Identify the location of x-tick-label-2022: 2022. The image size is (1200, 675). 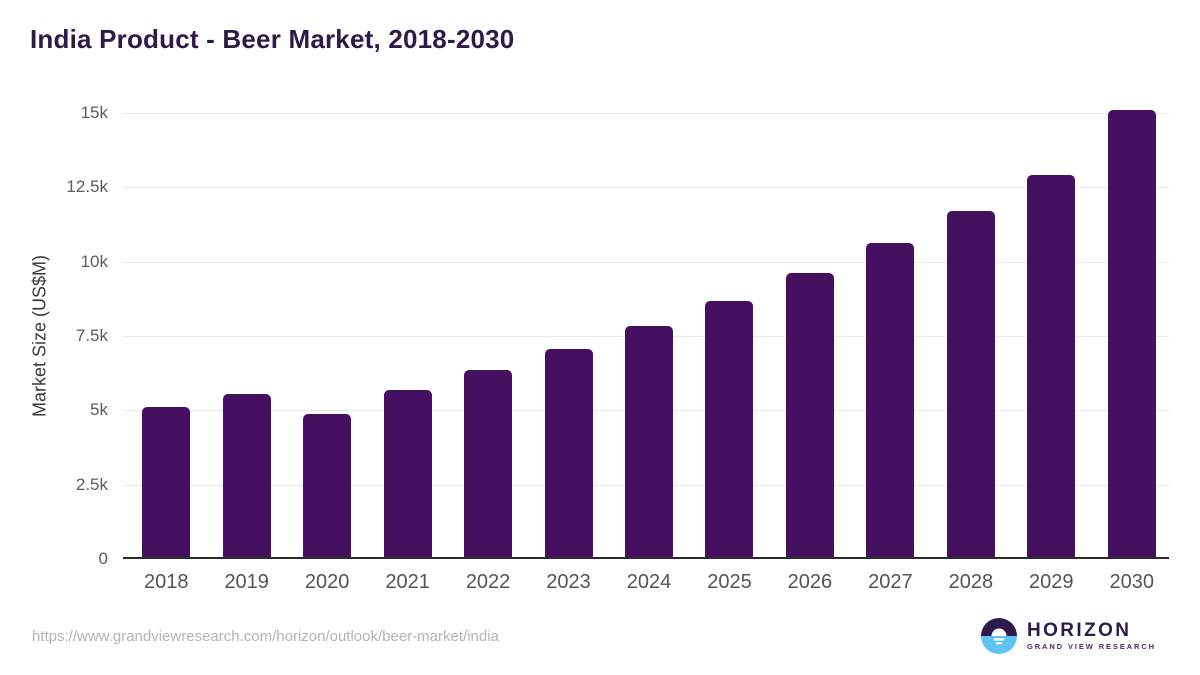
(488, 582).